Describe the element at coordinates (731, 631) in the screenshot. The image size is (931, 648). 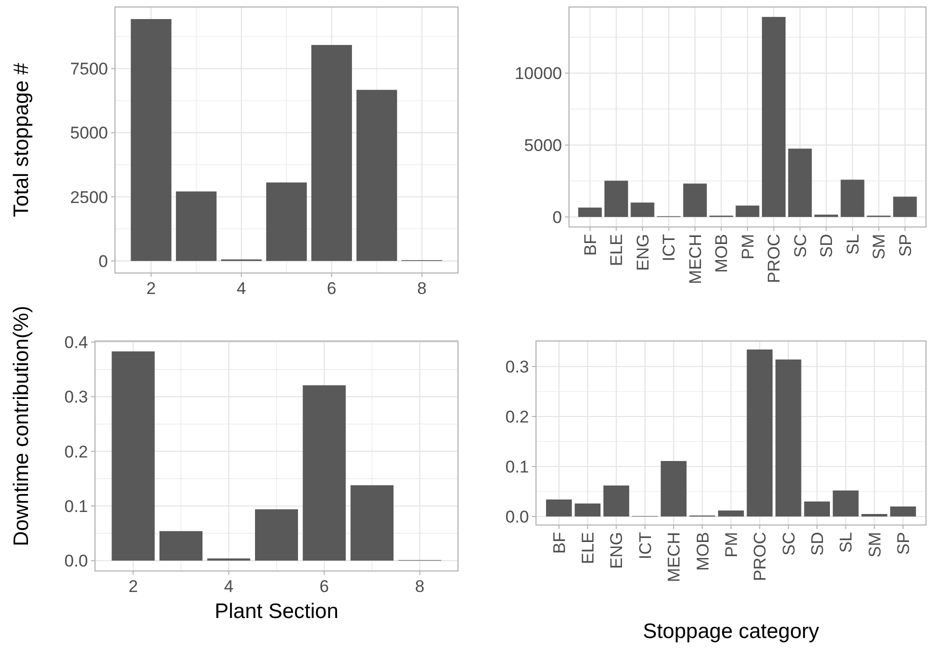
I see `x-axis-title: Stoppage category` at that location.